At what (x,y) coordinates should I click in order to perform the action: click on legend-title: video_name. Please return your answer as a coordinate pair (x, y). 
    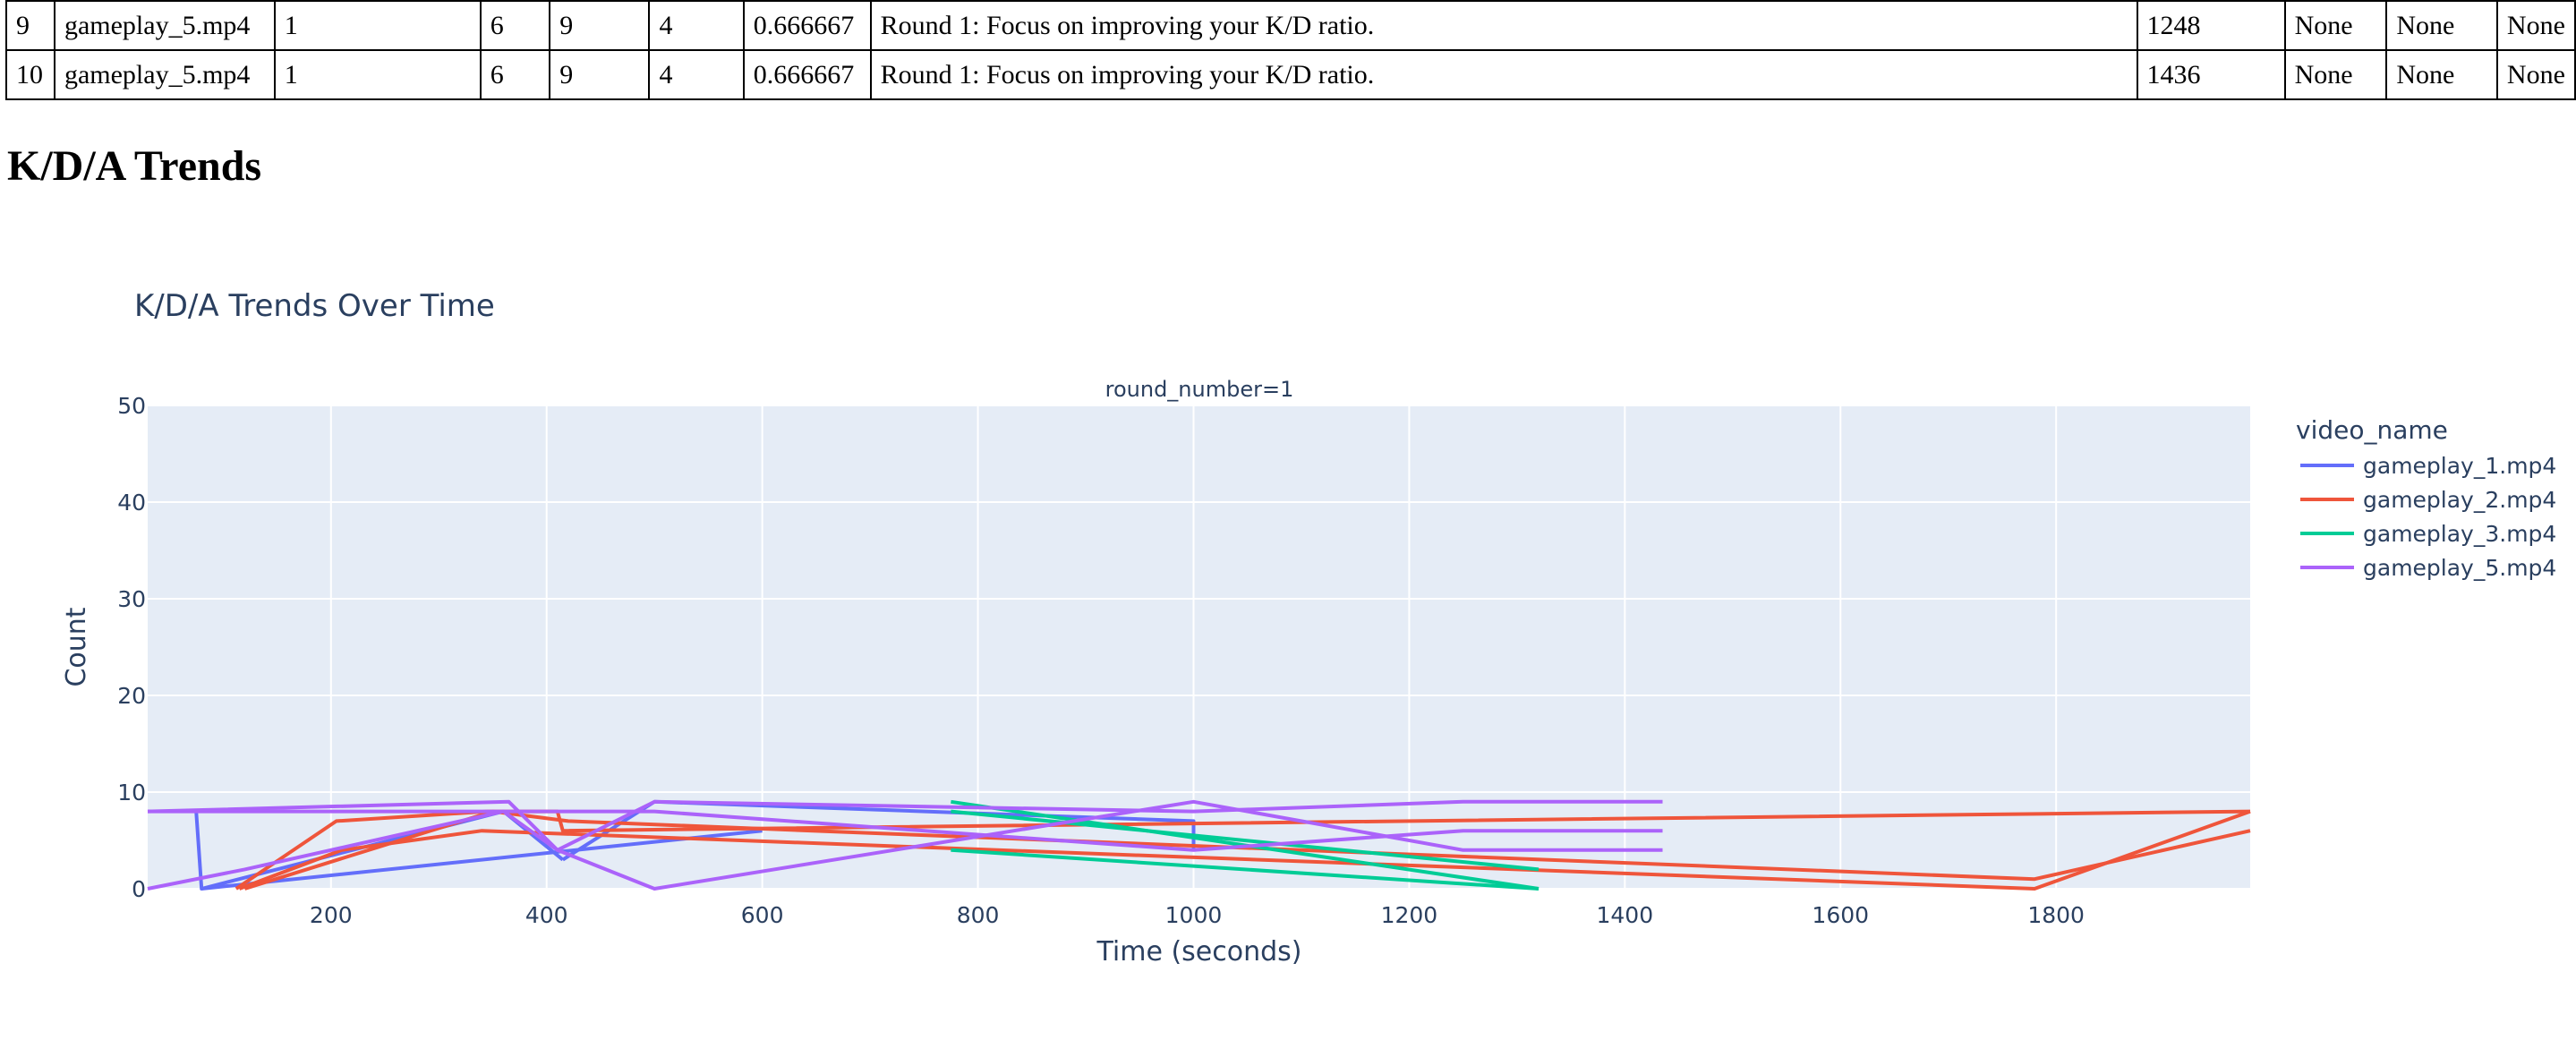
    Looking at the image, I should click on (2372, 430).